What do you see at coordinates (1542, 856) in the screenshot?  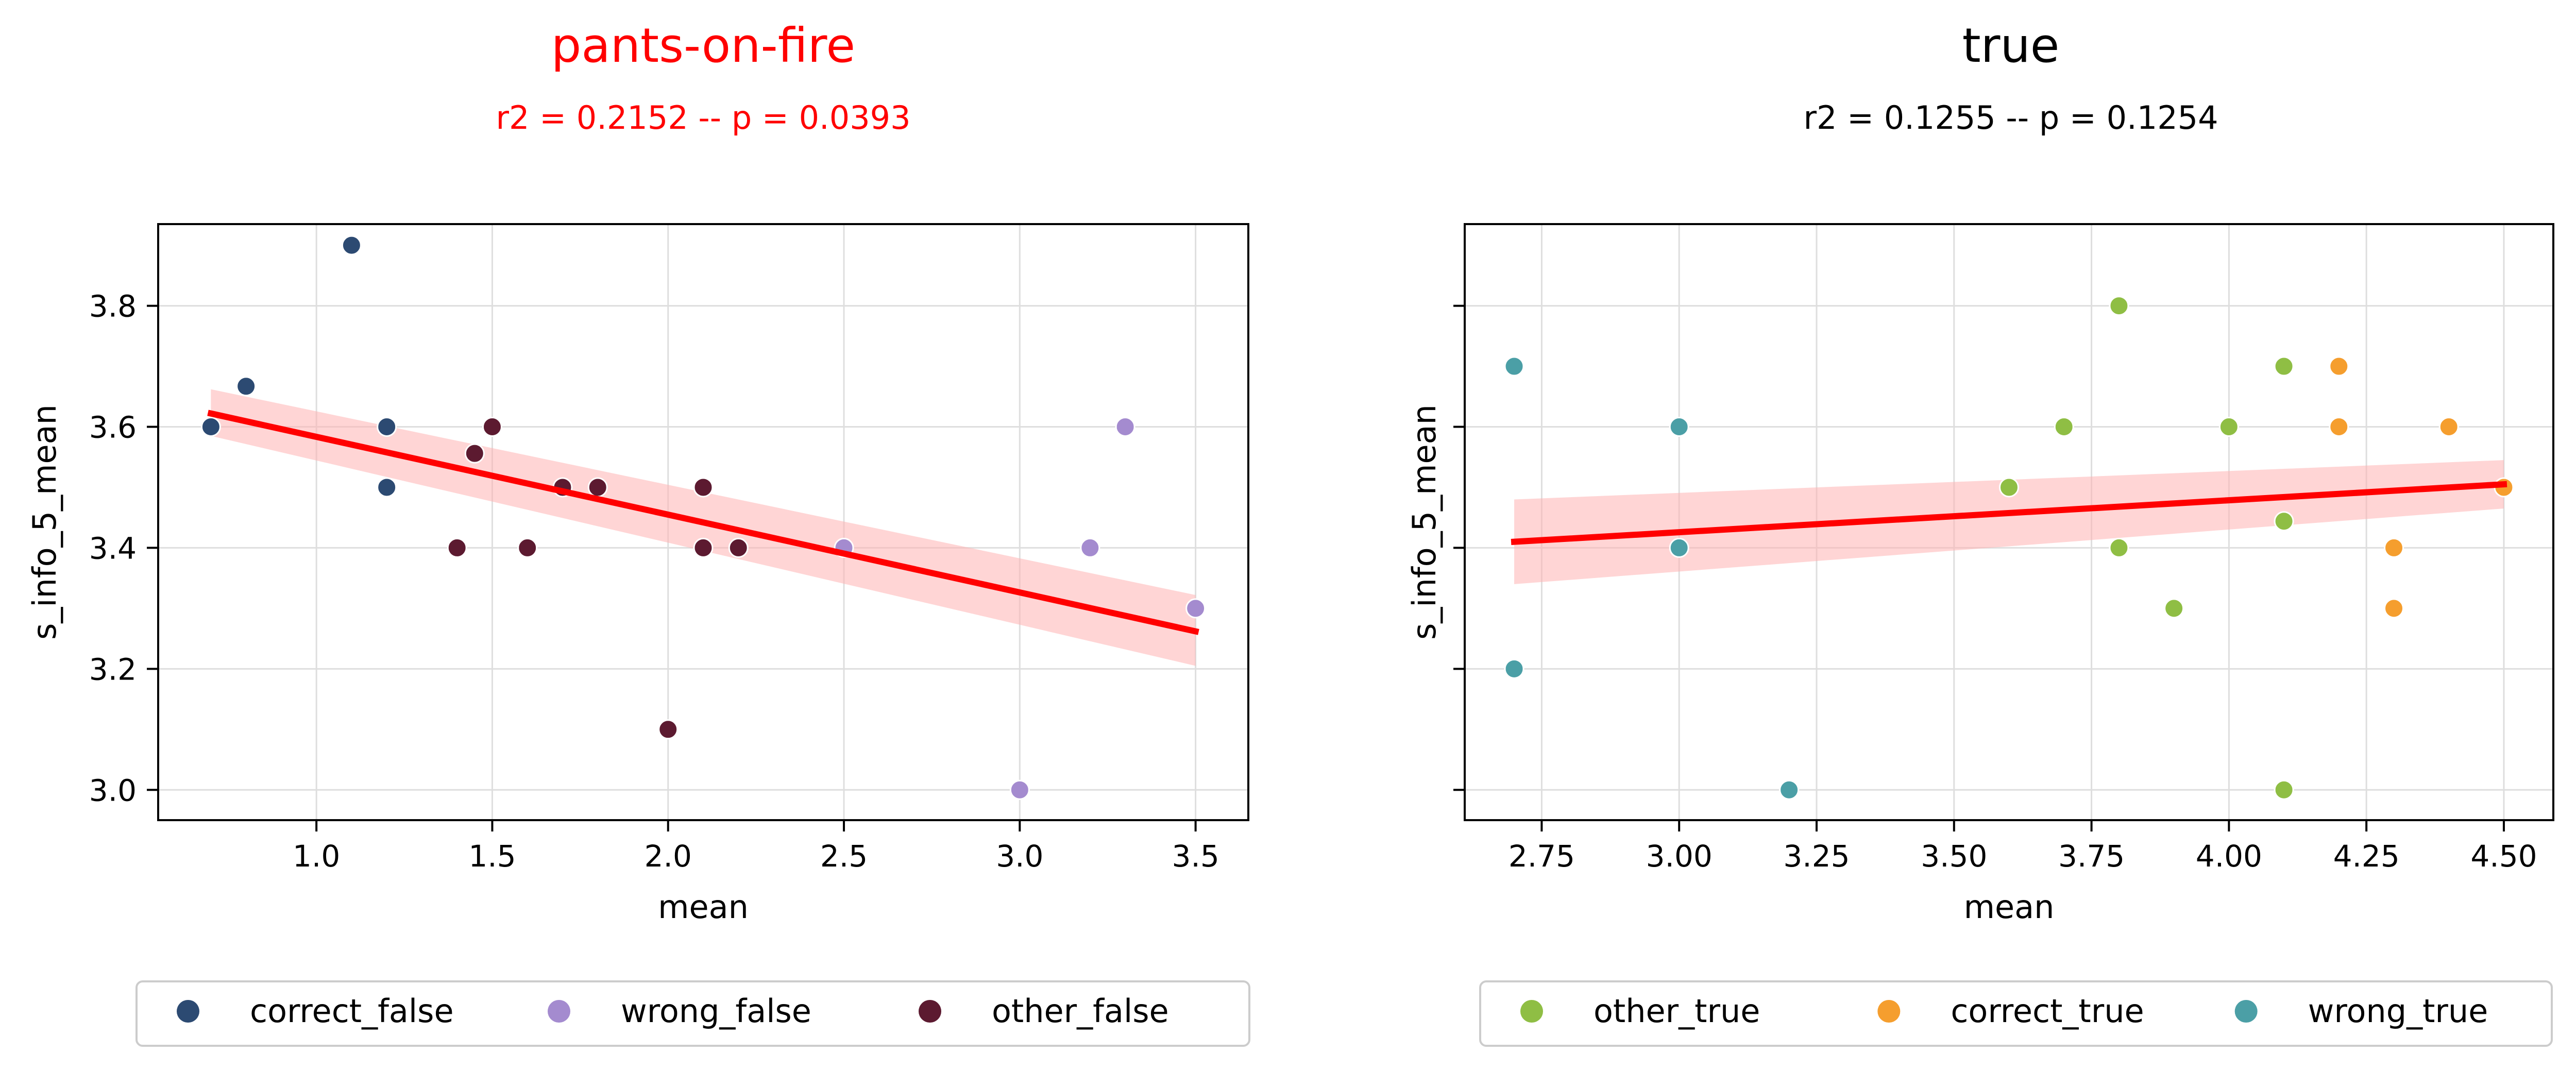 I see `x-tick-label: 2.75` at bounding box center [1542, 856].